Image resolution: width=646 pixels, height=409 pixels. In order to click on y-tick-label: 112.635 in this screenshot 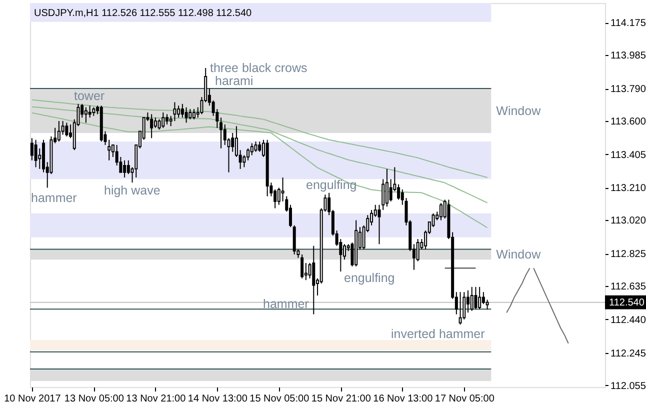, I will do `click(628, 287)`.